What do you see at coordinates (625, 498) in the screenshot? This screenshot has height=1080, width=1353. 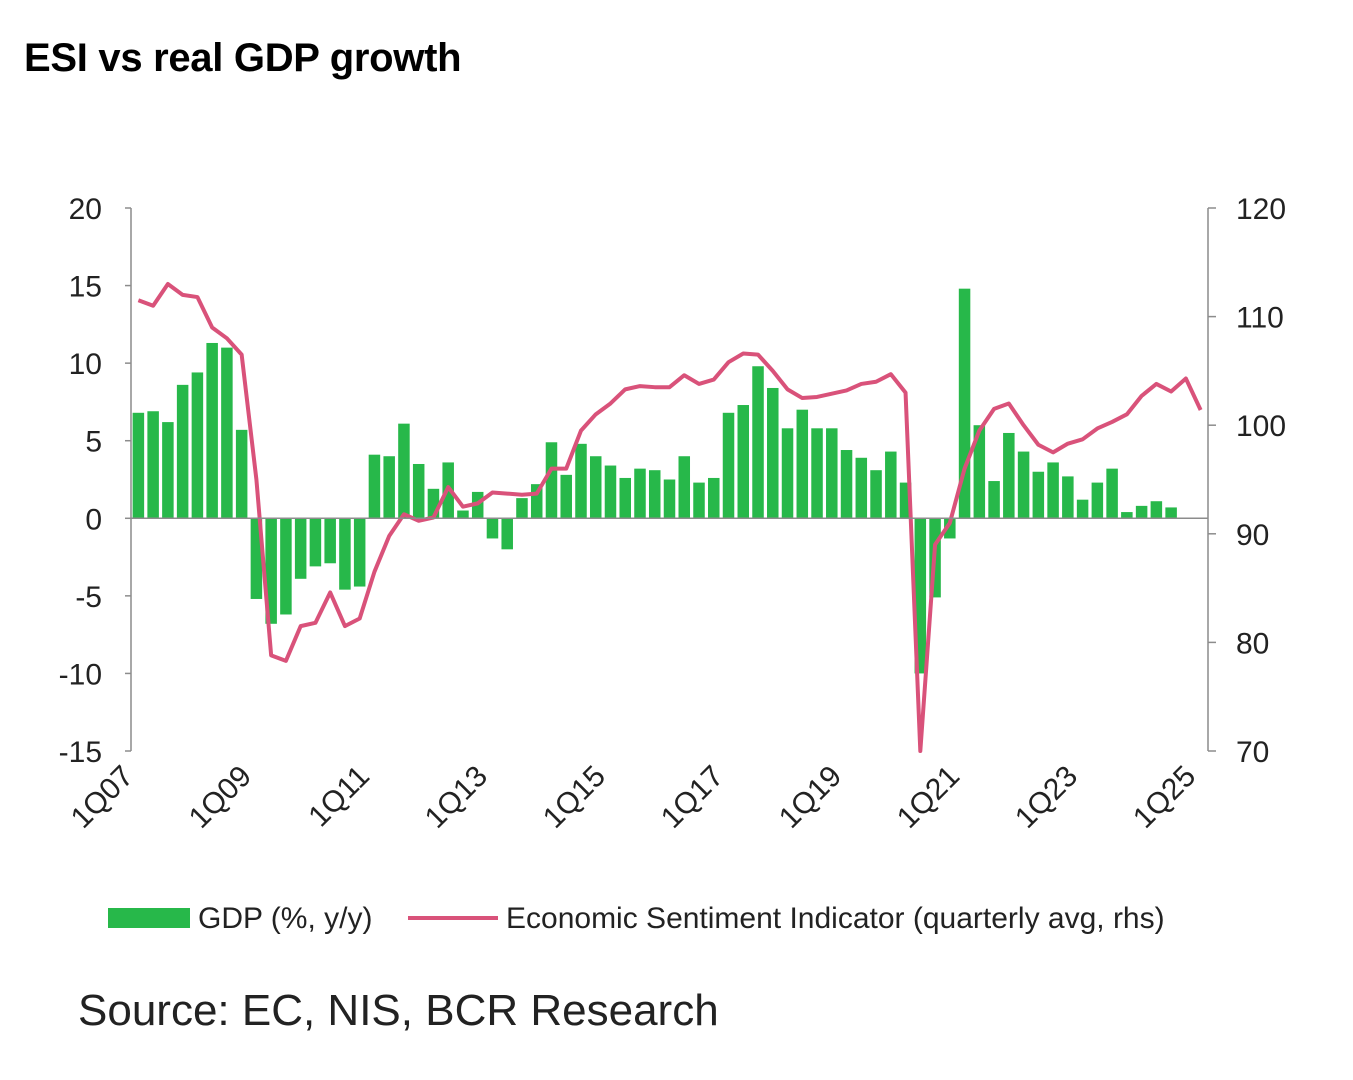 I see `gdp-bar-2Q15` at bounding box center [625, 498].